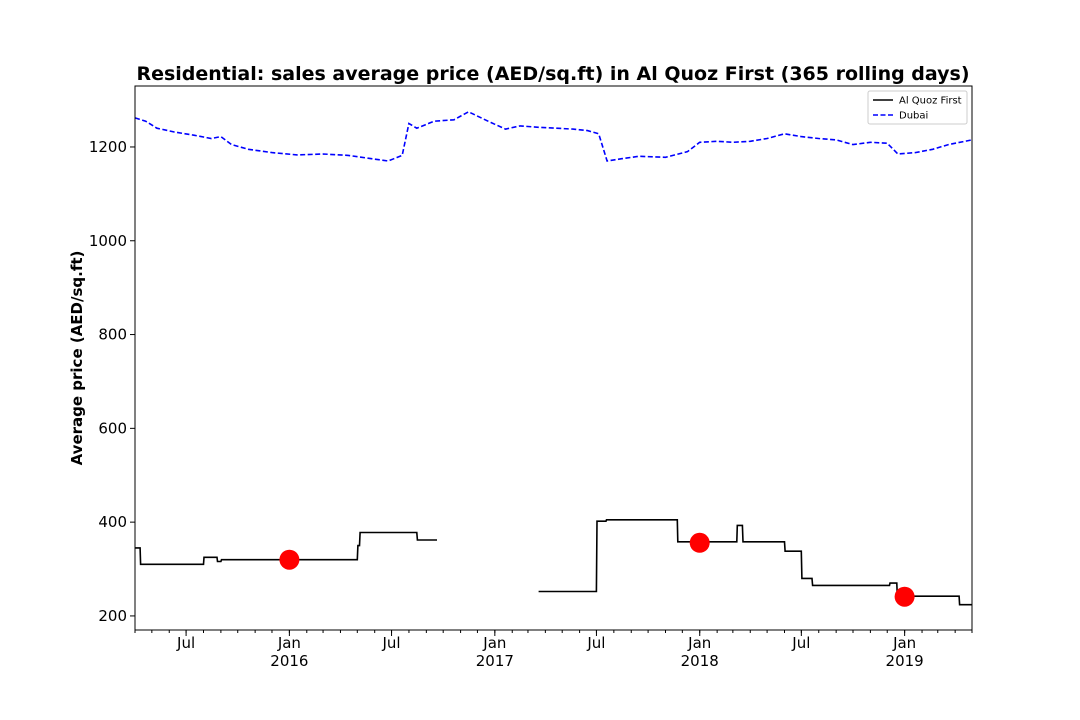 This screenshot has height=720, width=1080. I want to click on x-year-label: 2019, so click(905, 661).